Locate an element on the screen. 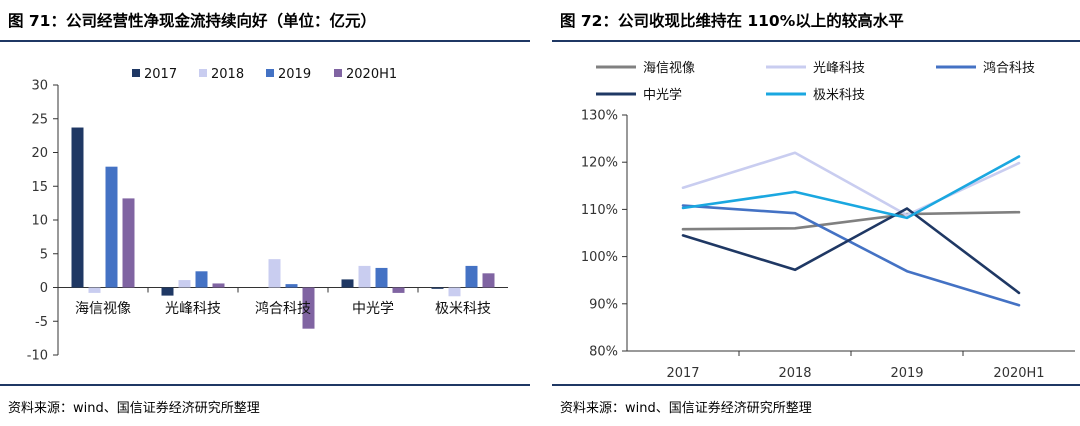 The height and width of the screenshot is (426, 1080). legend-label-鸿合科技: 鸿合科技 is located at coordinates (1009, 68).